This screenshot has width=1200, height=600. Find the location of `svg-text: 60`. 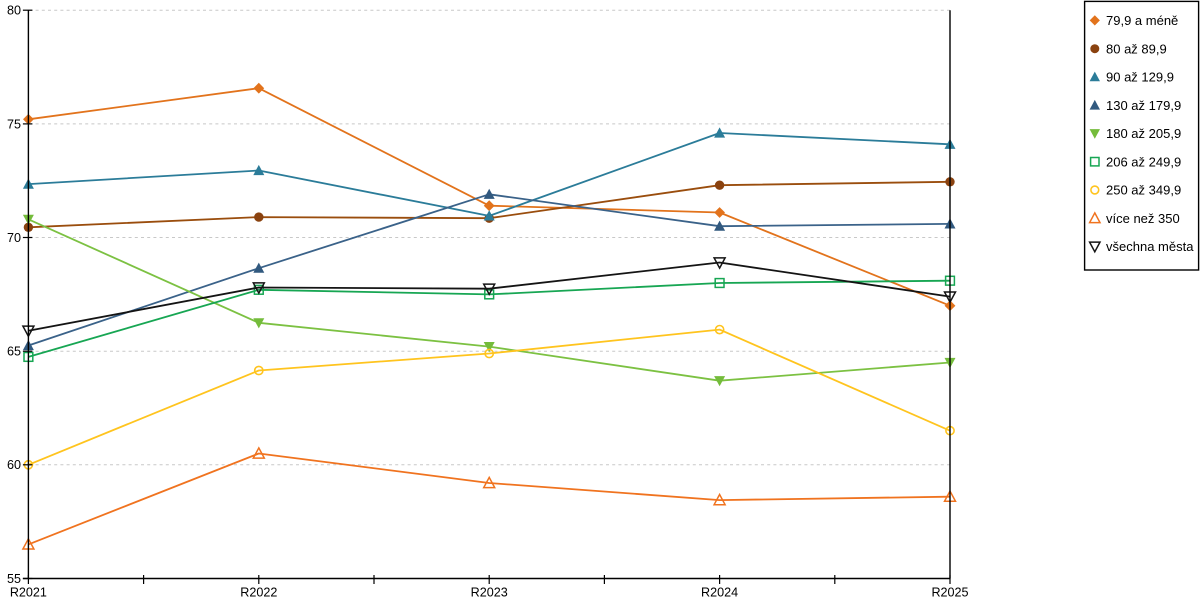

svg-text: 60 is located at coordinates (14, 465).